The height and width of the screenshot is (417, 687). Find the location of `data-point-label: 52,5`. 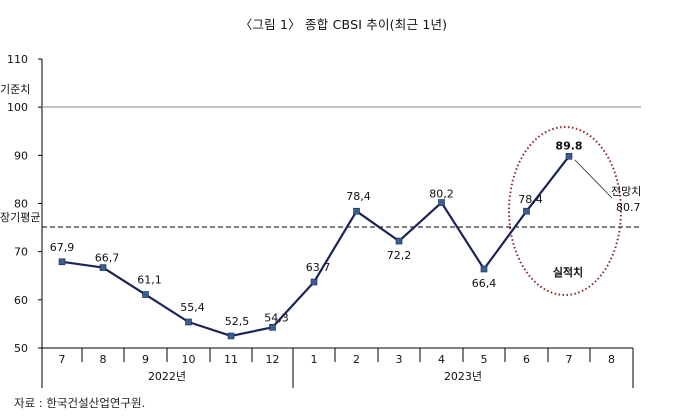

data-point-label: 52,5 is located at coordinates (237, 321).